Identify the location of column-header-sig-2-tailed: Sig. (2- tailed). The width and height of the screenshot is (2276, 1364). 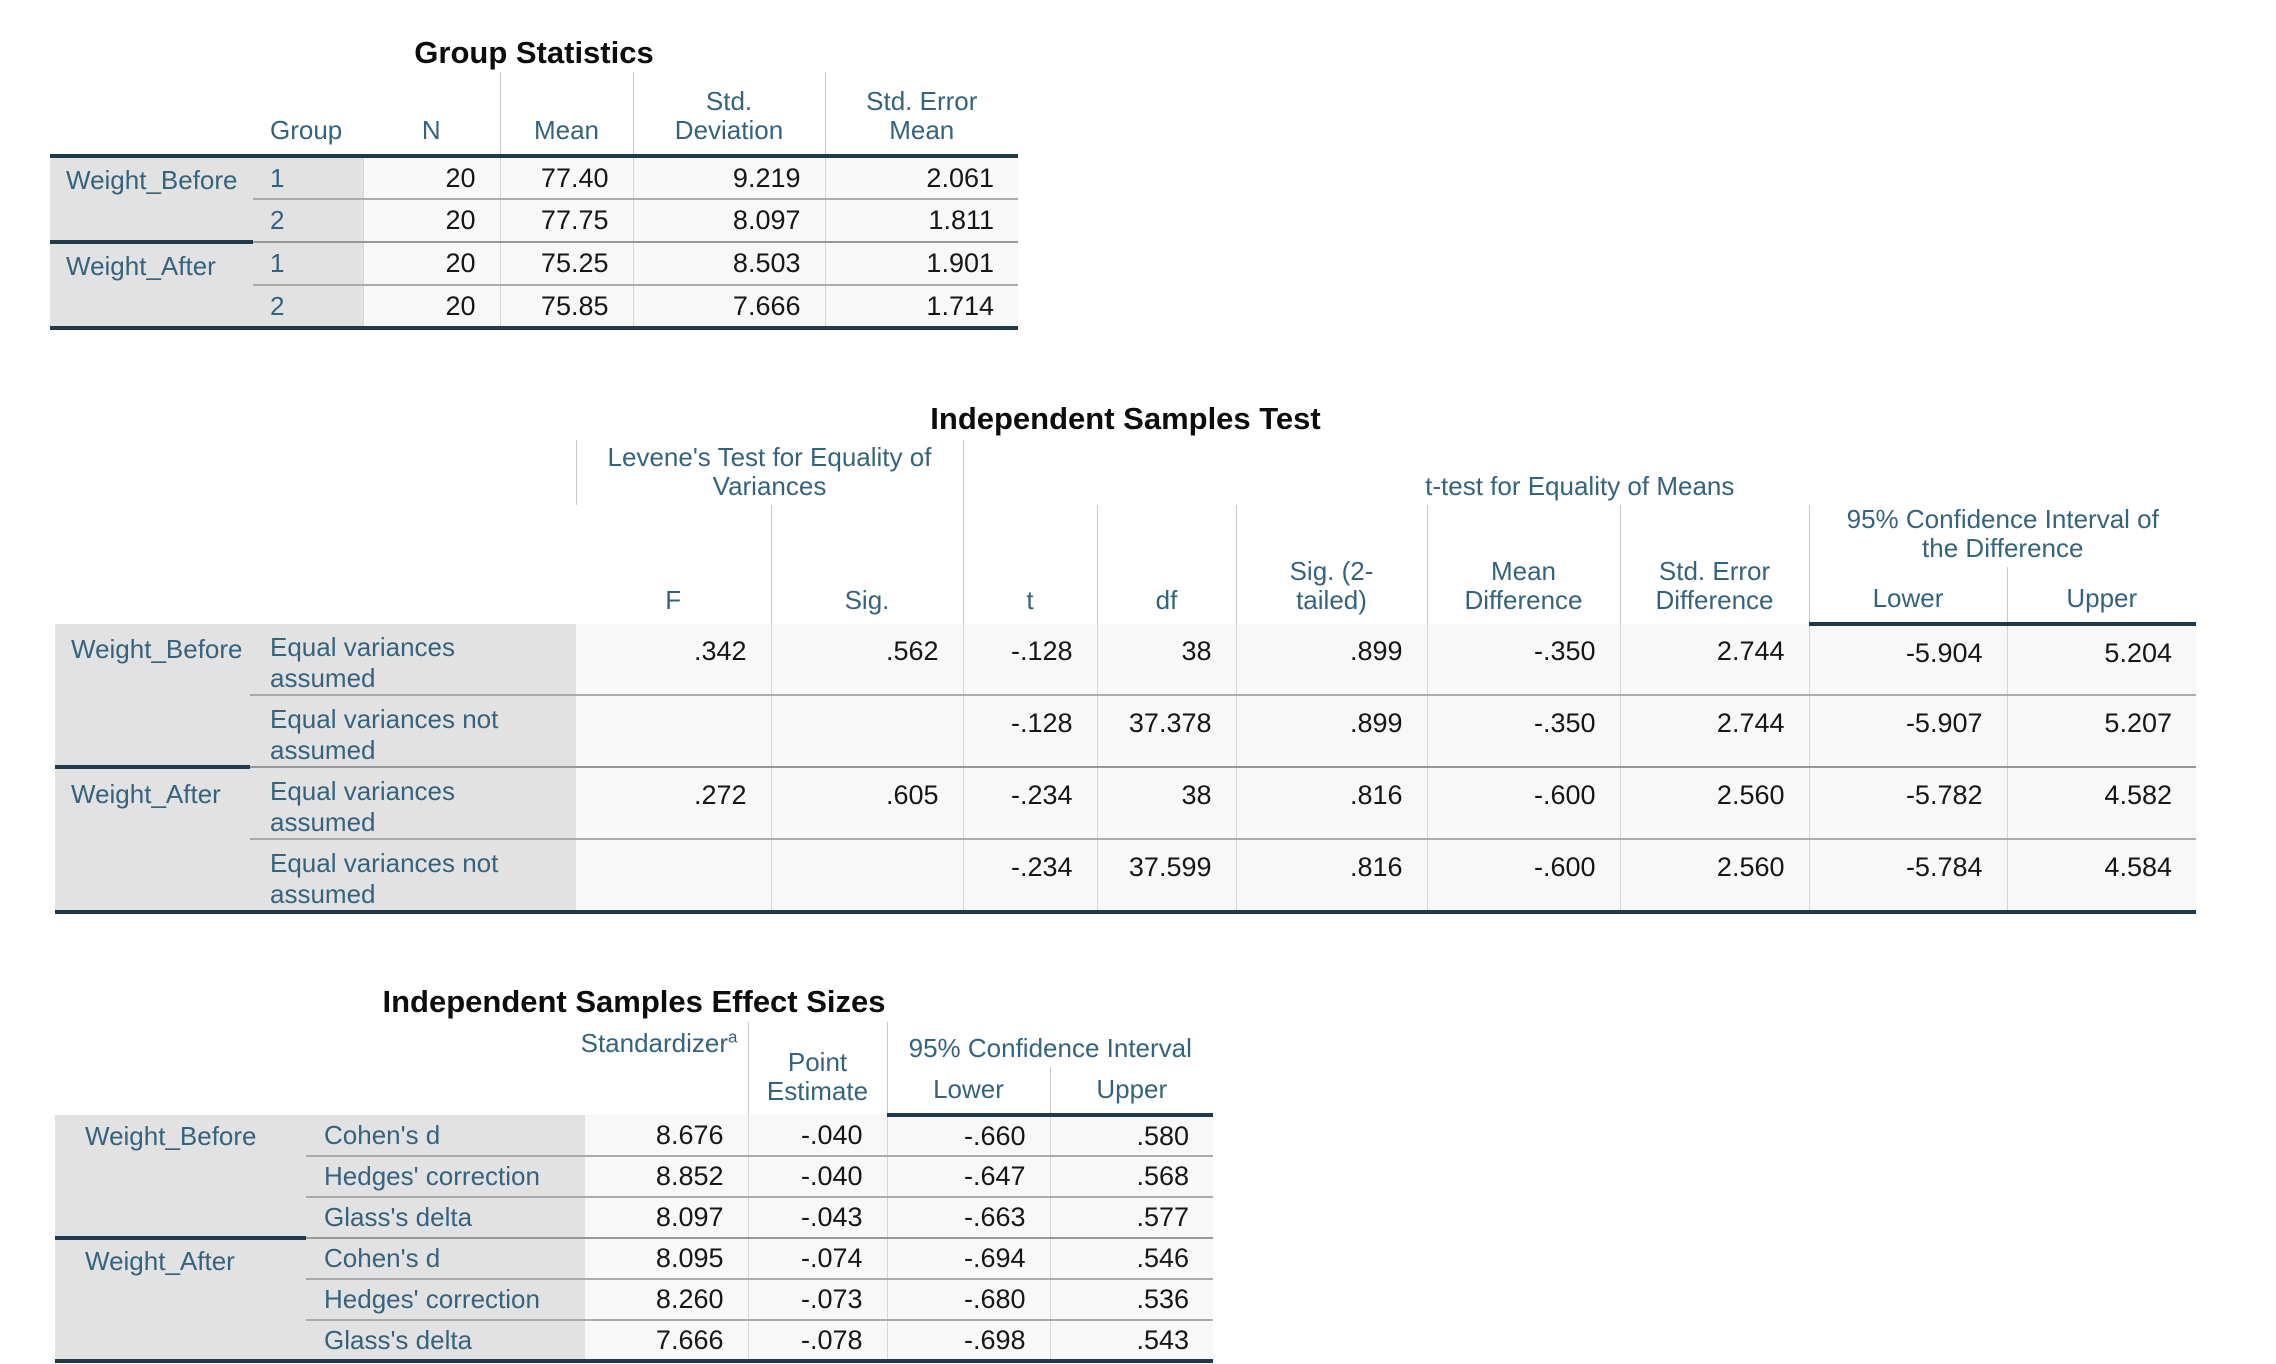
(1331, 564).